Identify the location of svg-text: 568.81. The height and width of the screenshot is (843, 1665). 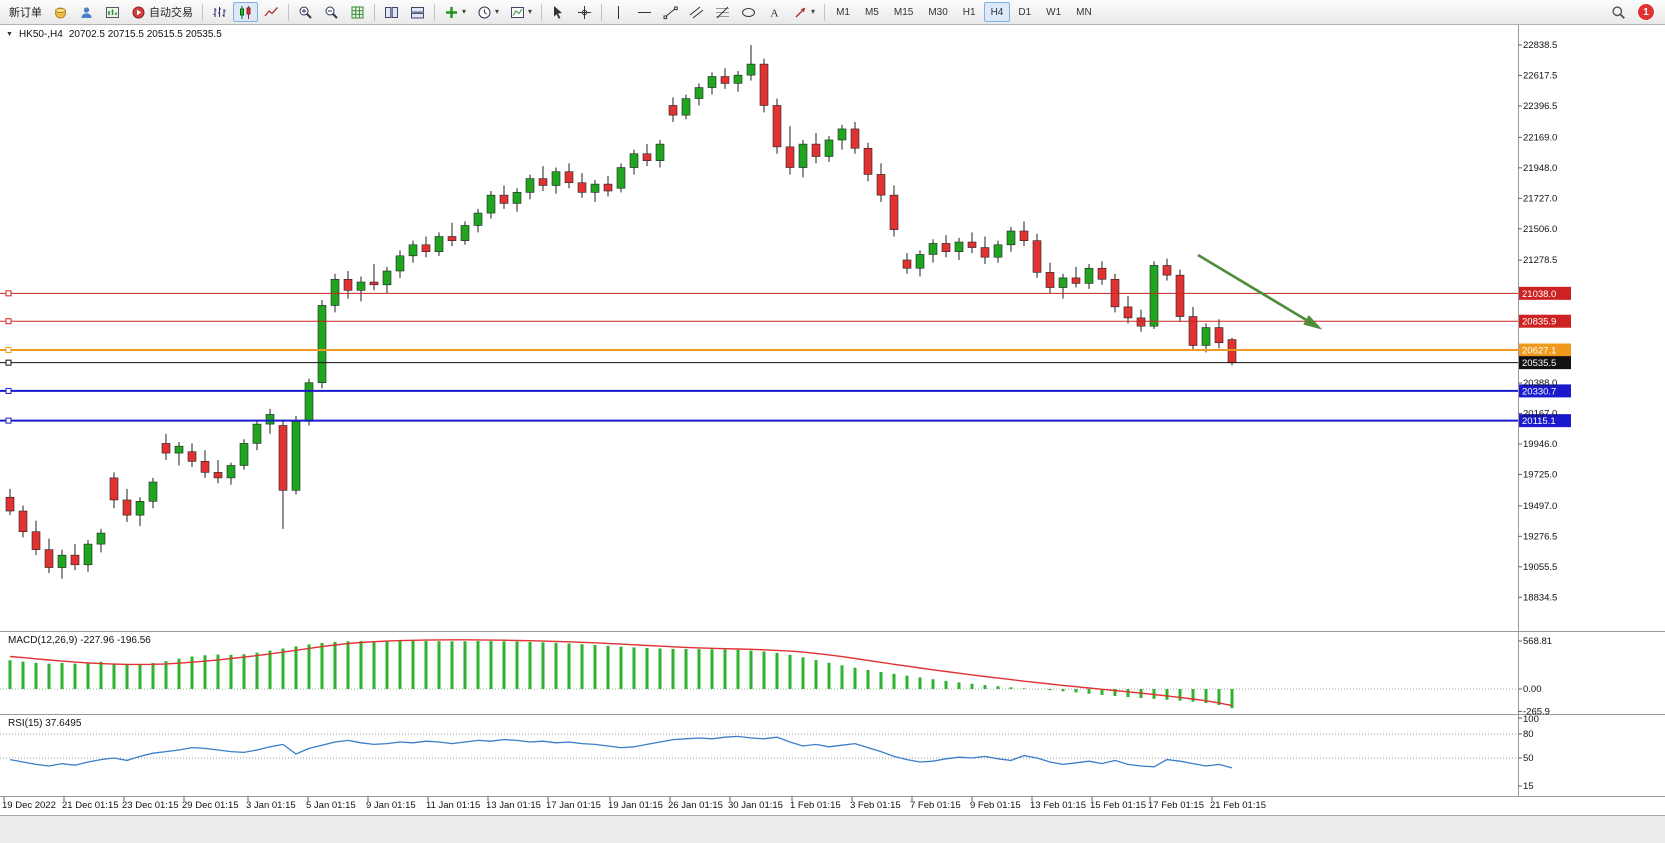
(1537, 641).